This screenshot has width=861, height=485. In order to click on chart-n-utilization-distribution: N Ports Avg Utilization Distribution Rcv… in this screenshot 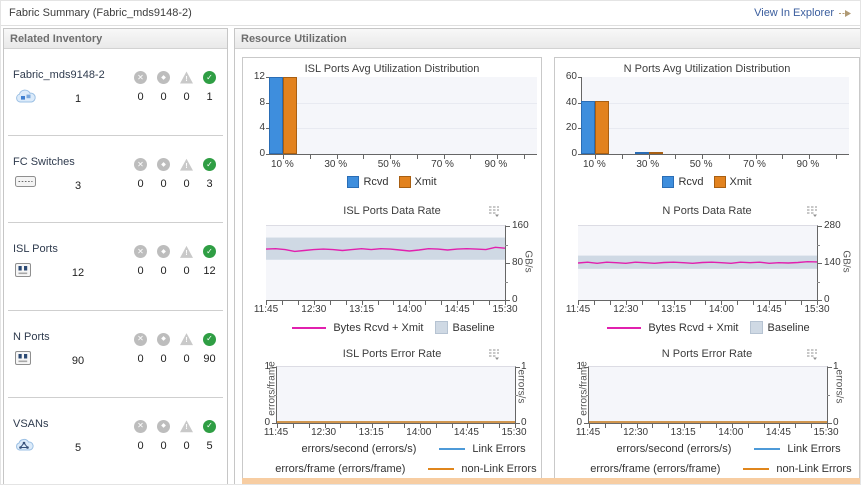, I will do `click(707, 129)`.